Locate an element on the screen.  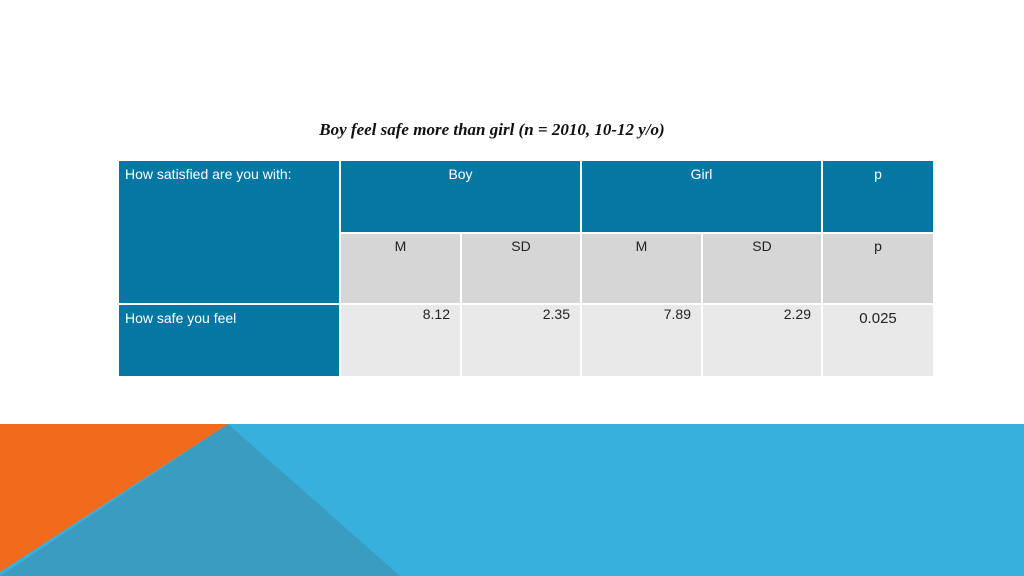
table-cell: 2.35 is located at coordinates (521, 340).